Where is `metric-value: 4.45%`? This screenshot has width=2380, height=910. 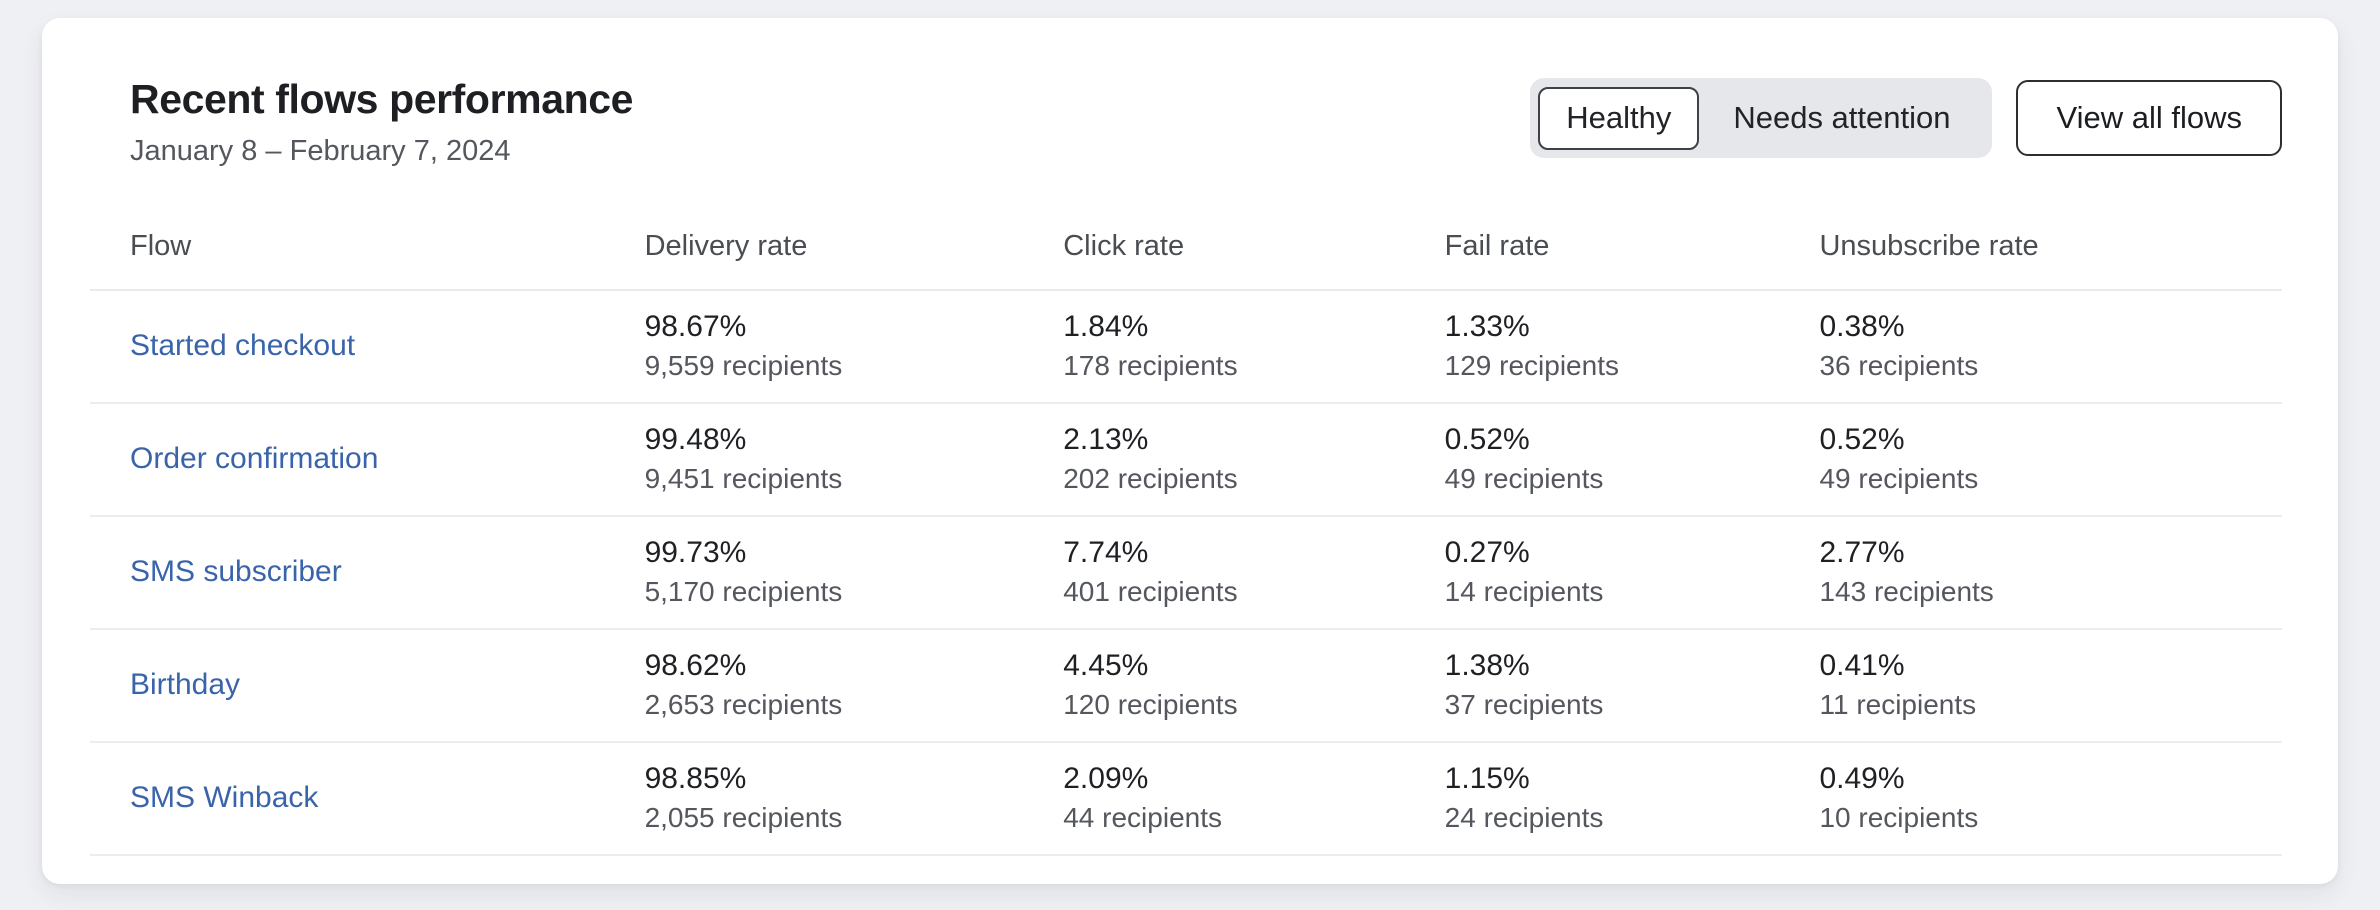 metric-value: 4.45% is located at coordinates (1106, 665).